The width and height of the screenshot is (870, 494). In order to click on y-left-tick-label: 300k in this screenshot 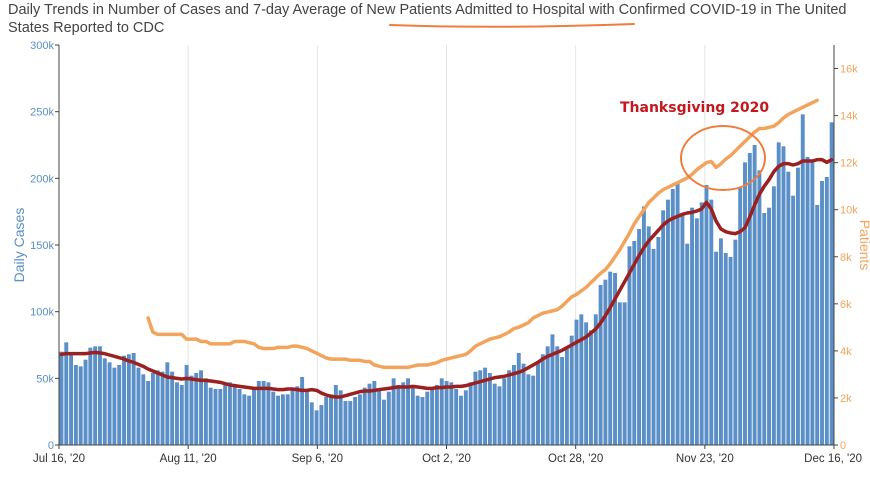, I will do `click(42, 46)`.